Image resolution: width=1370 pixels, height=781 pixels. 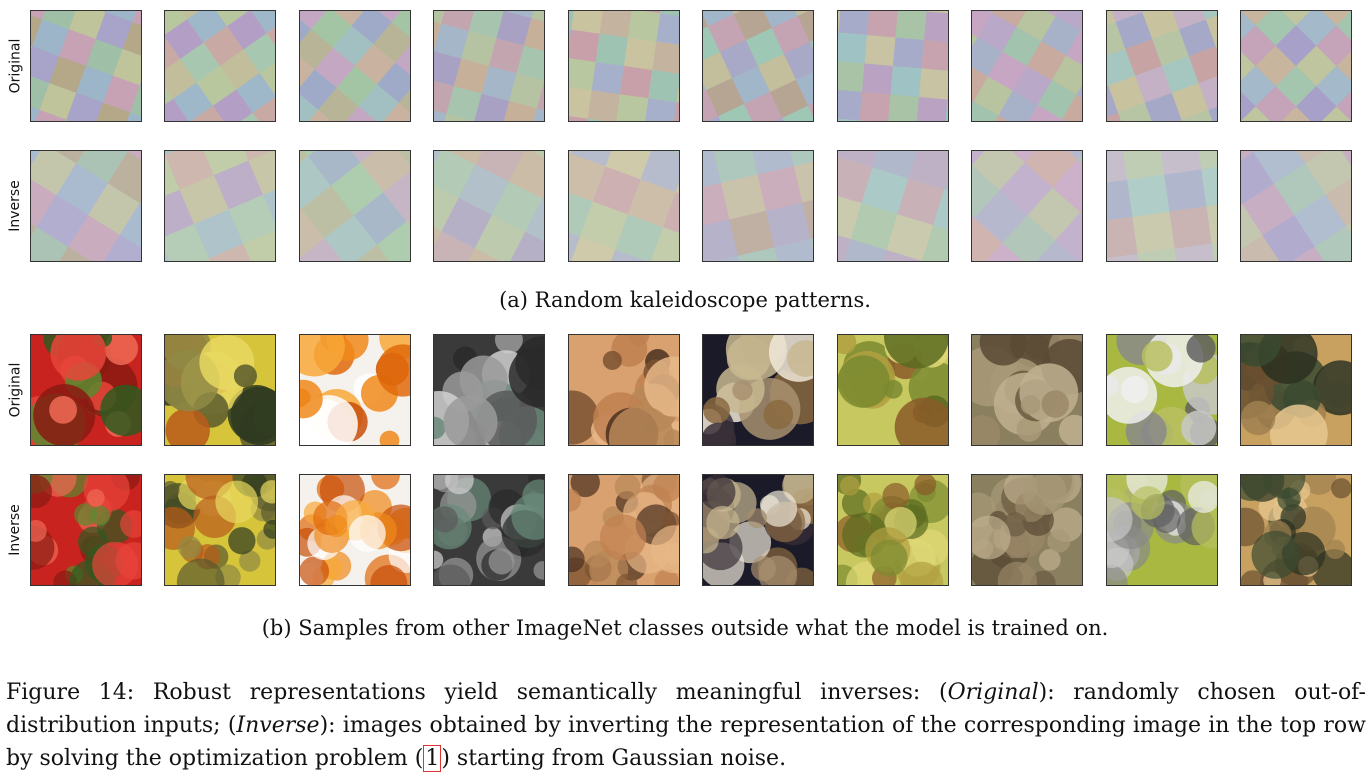 I want to click on equation-reference-link: 1, so click(x=432, y=758).